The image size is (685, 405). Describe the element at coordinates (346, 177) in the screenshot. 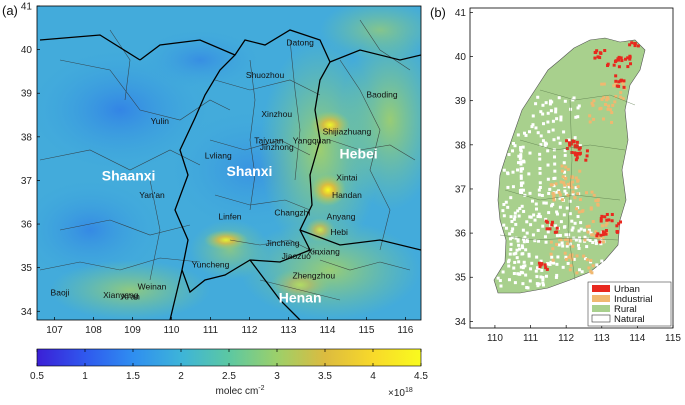

I see `city-label: Xintai` at that location.